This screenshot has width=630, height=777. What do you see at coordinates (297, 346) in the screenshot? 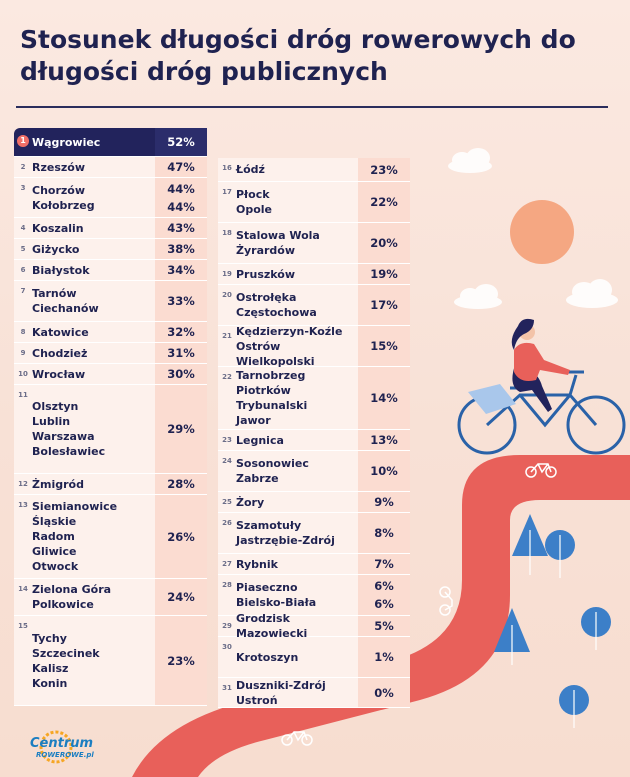
I see `city-names: Kędzierzyn-Koźle Ostrów Wielkopolski` at bounding box center [297, 346].